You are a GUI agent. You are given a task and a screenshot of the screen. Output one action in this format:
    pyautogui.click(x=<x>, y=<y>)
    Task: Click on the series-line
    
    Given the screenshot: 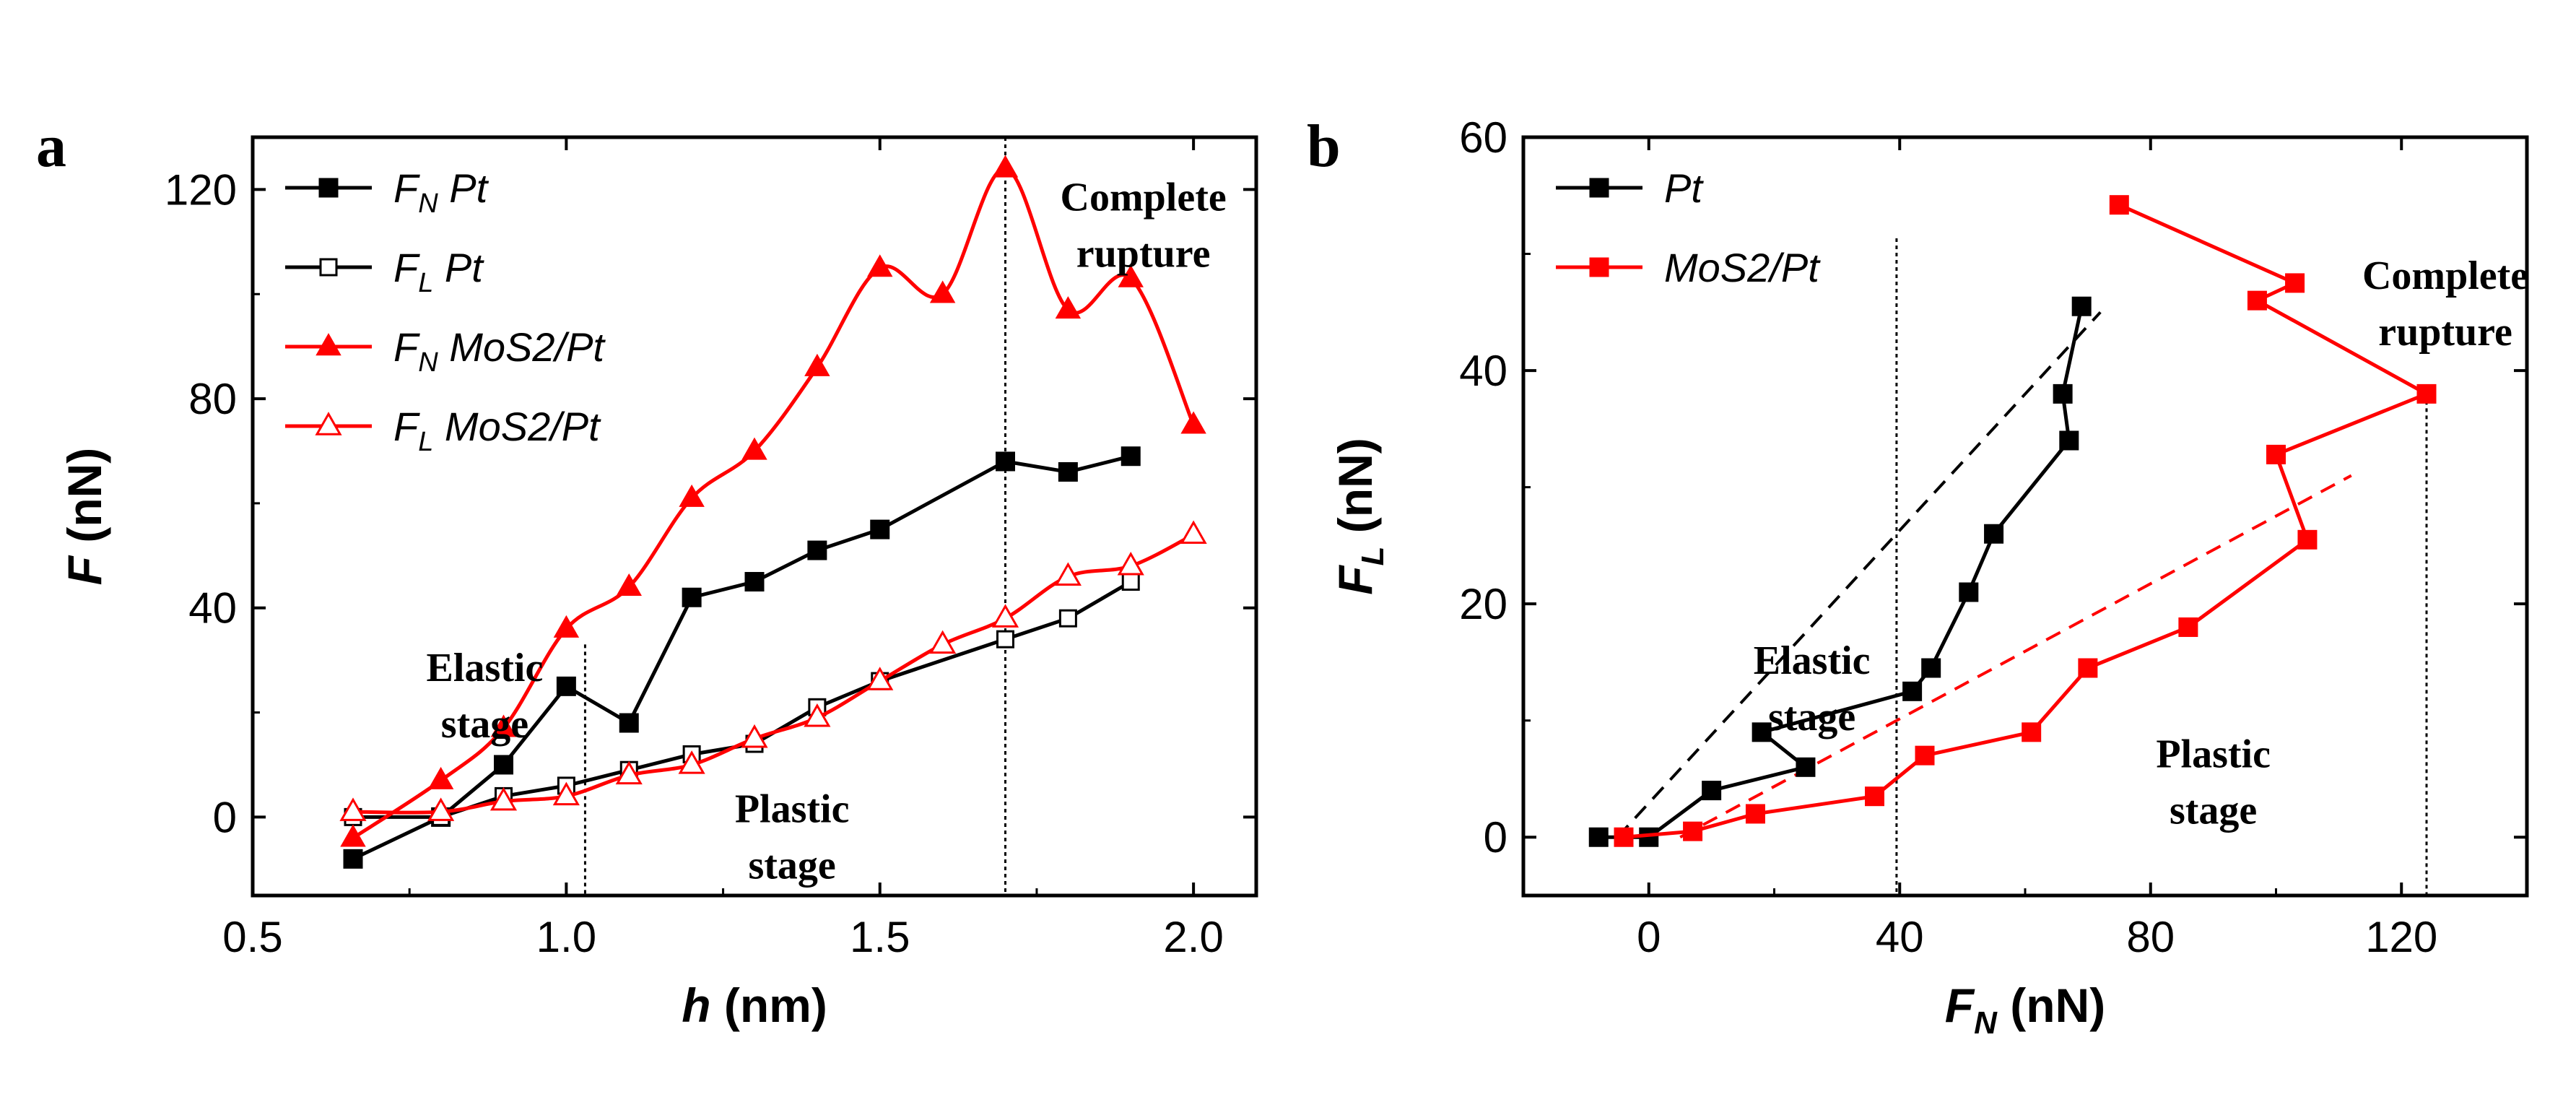 What is the action you would take?
    pyautogui.click(x=742, y=699)
    